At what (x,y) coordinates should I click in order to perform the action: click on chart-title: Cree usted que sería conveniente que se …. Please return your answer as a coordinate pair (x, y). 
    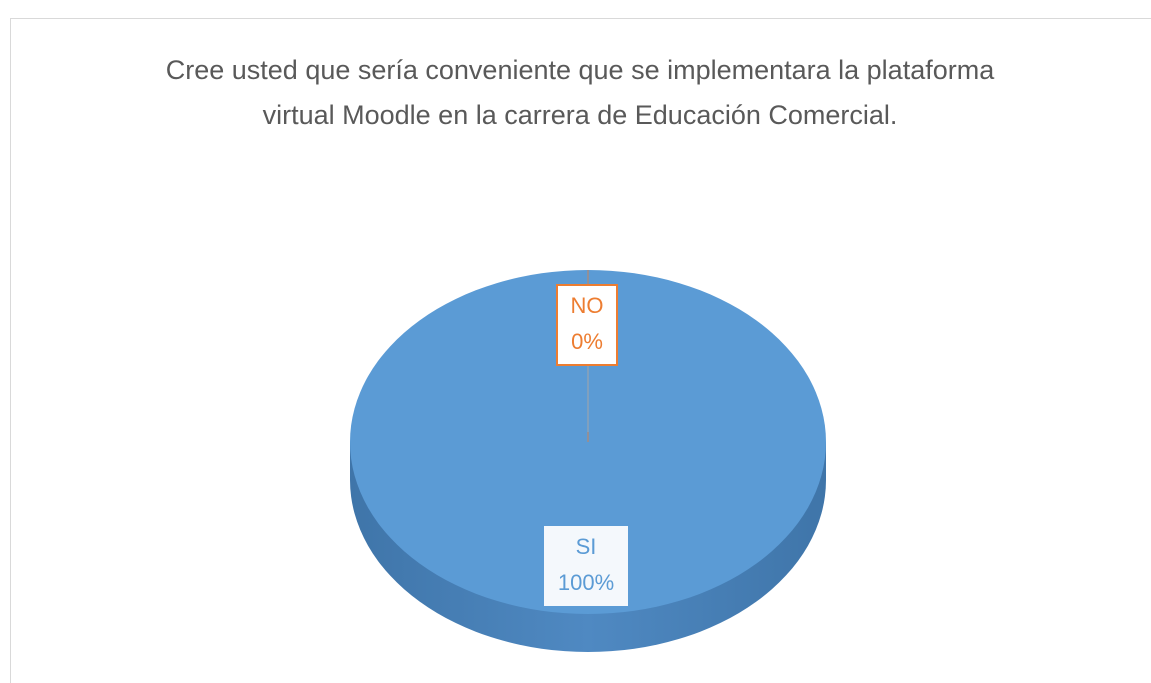
    Looking at the image, I should click on (580, 92).